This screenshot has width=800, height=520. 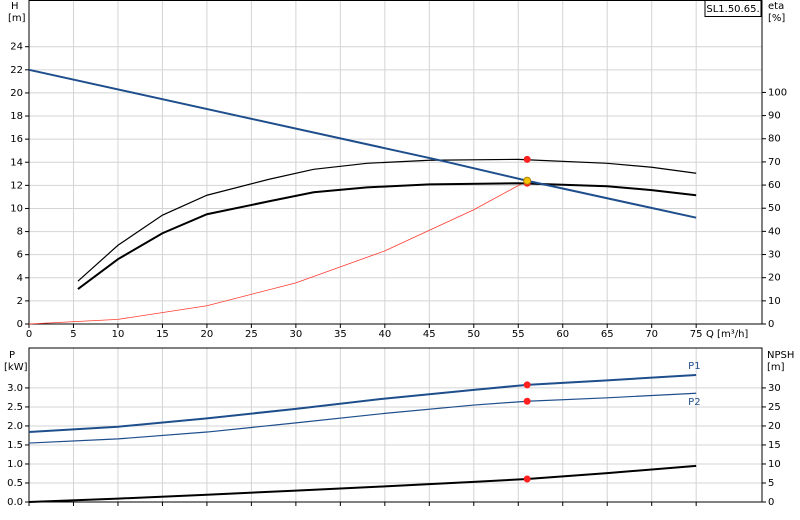 What do you see at coordinates (780, 355) in the screenshot?
I see `y2-axis-title: NPSH` at bounding box center [780, 355].